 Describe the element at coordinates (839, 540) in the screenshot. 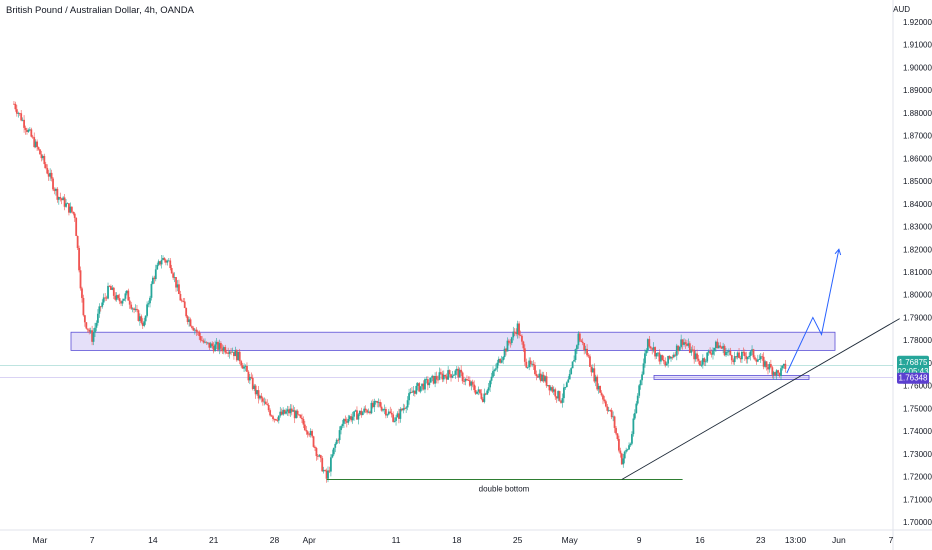

I see `x-tick-label: Jun` at that location.